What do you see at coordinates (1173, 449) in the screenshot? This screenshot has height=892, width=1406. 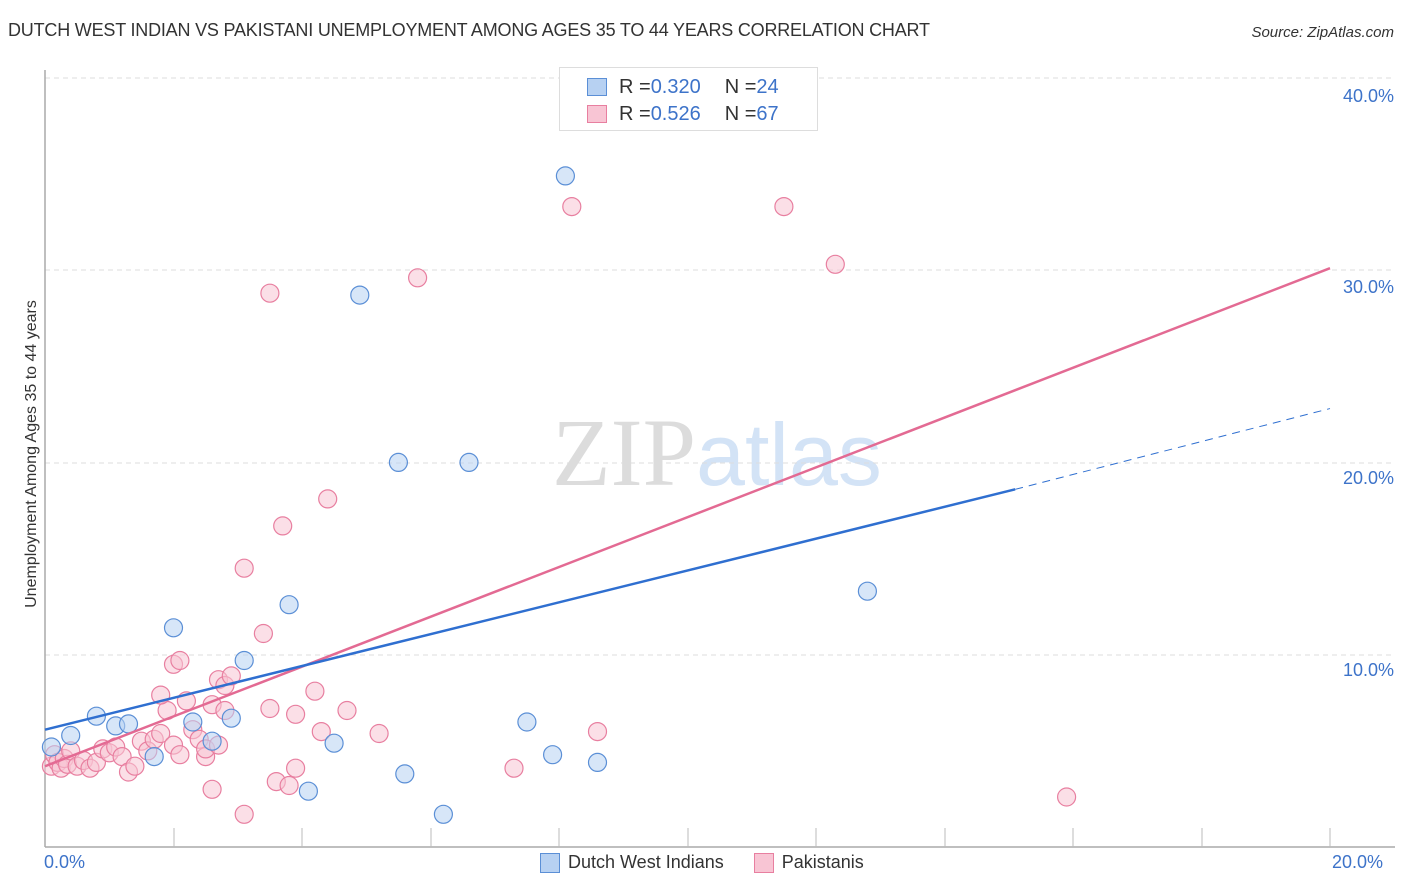 I see `dutch-trendline-extension` at bounding box center [1173, 449].